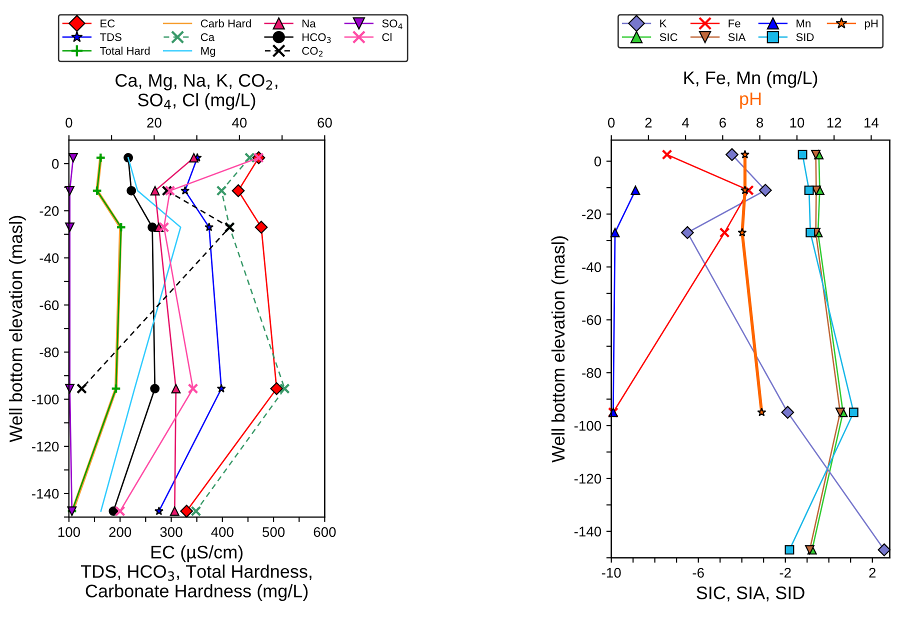 This screenshot has height=617, width=907. Describe the element at coordinates (648, 123) in the screenshot. I see `x2-tick-label: 2` at that location.